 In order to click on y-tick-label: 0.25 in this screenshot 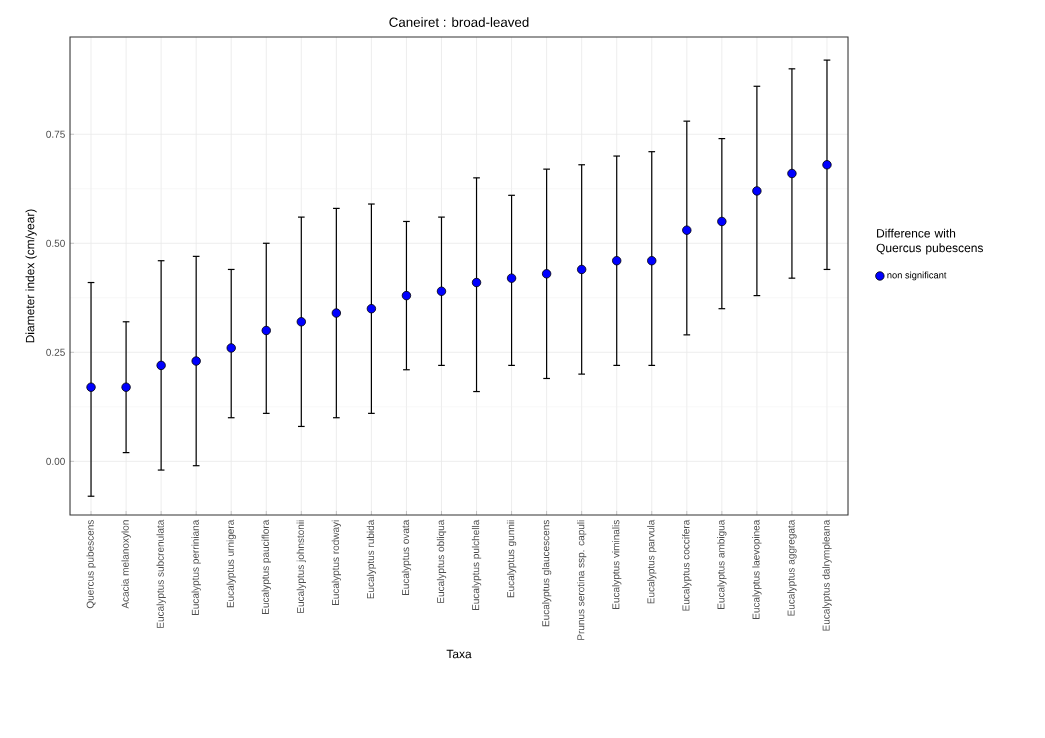, I will do `click(55, 352)`.